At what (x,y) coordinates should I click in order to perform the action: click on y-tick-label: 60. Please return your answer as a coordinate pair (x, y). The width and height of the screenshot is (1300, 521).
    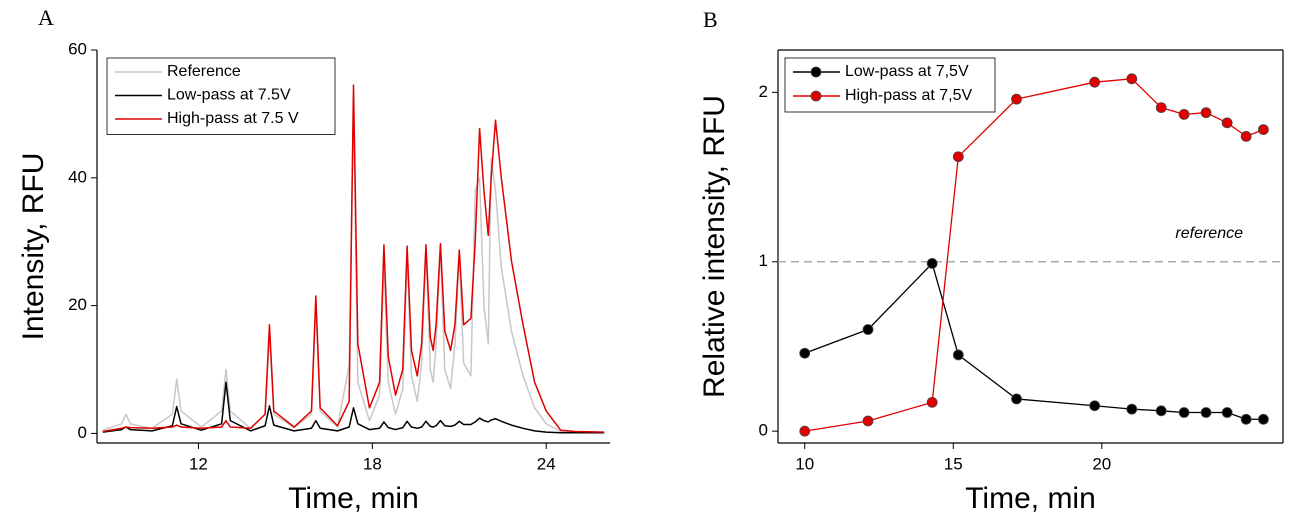
    Looking at the image, I should click on (77, 48).